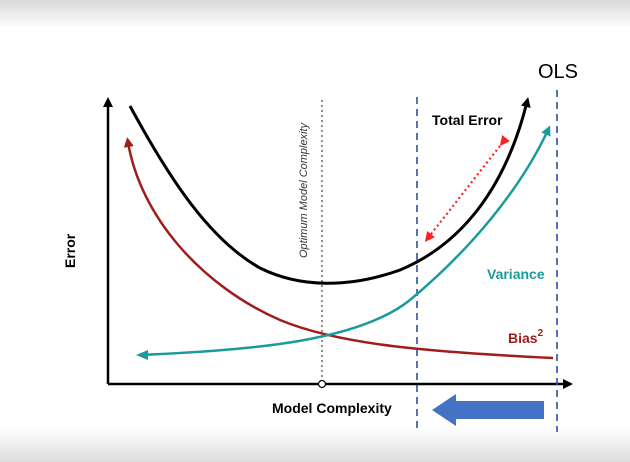 Image resolution: width=630 pixels, height=462 pixels. Describe the element at coordinates (541, 333) in the screenshot. I see `bias-label-superscript: 2` at that location.